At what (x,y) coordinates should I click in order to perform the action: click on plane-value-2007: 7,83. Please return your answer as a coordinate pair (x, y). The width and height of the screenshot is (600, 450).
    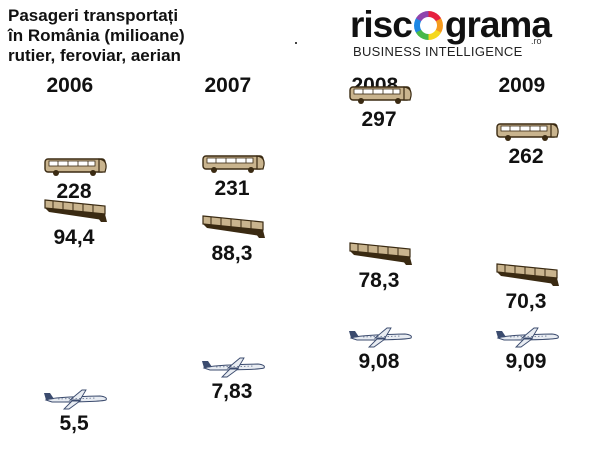
    Looking at the image, I should click on (232, 391).